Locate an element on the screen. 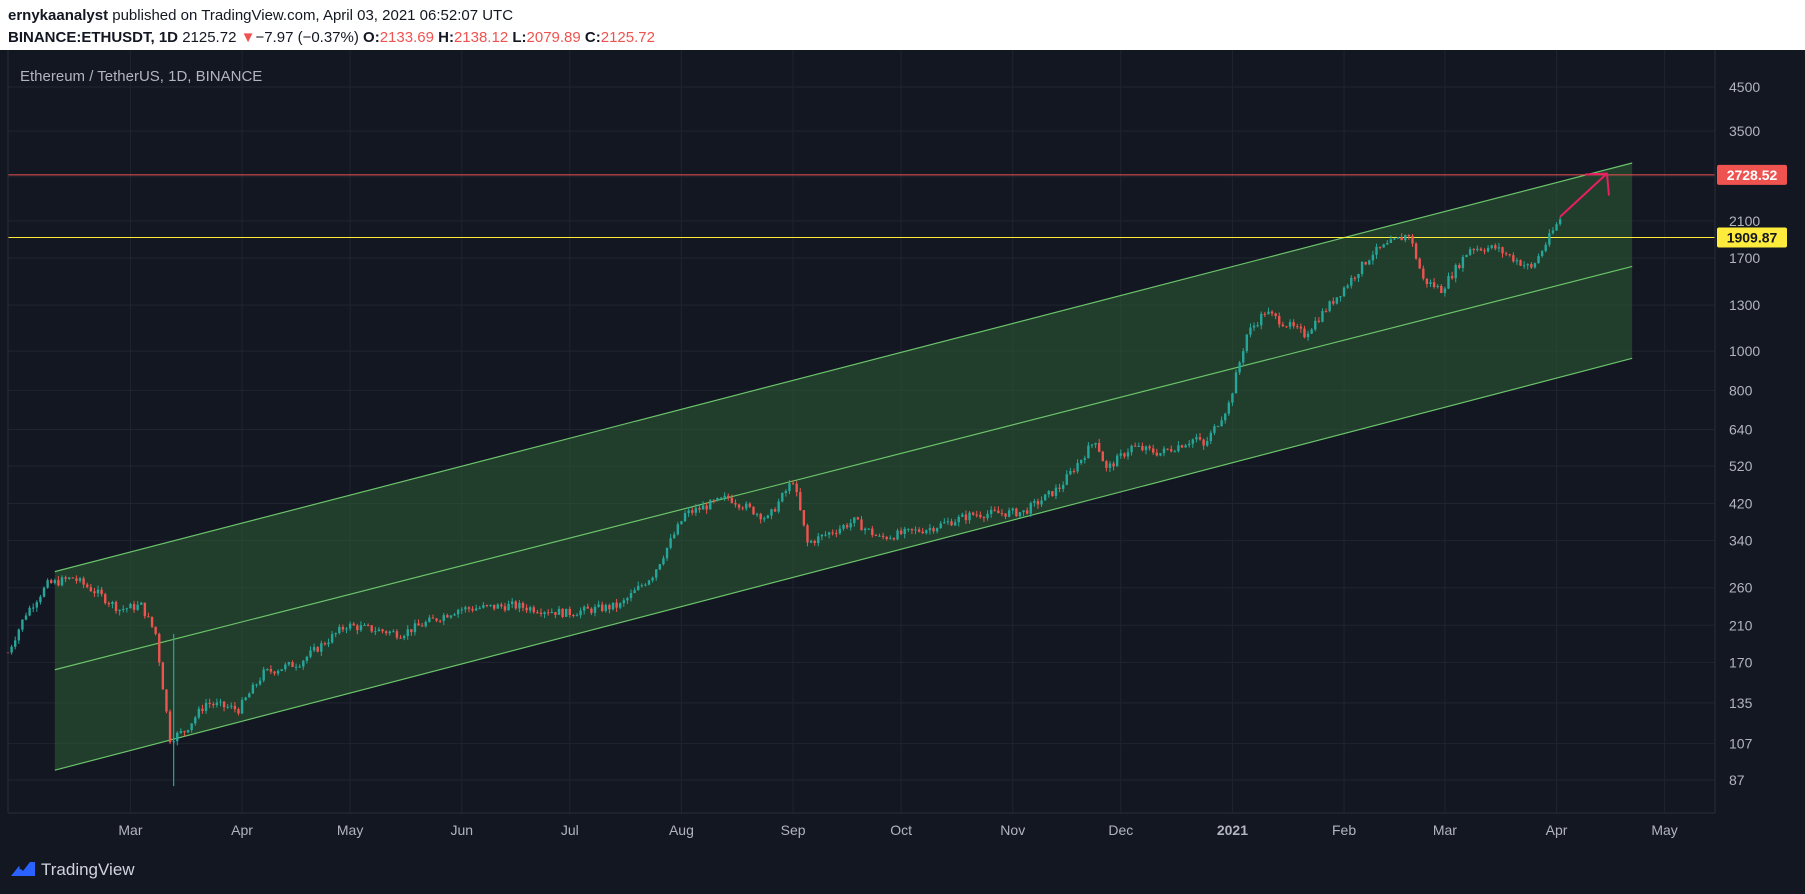  time-axis-tick-label: Mar is located at coordinates (1445, 830).